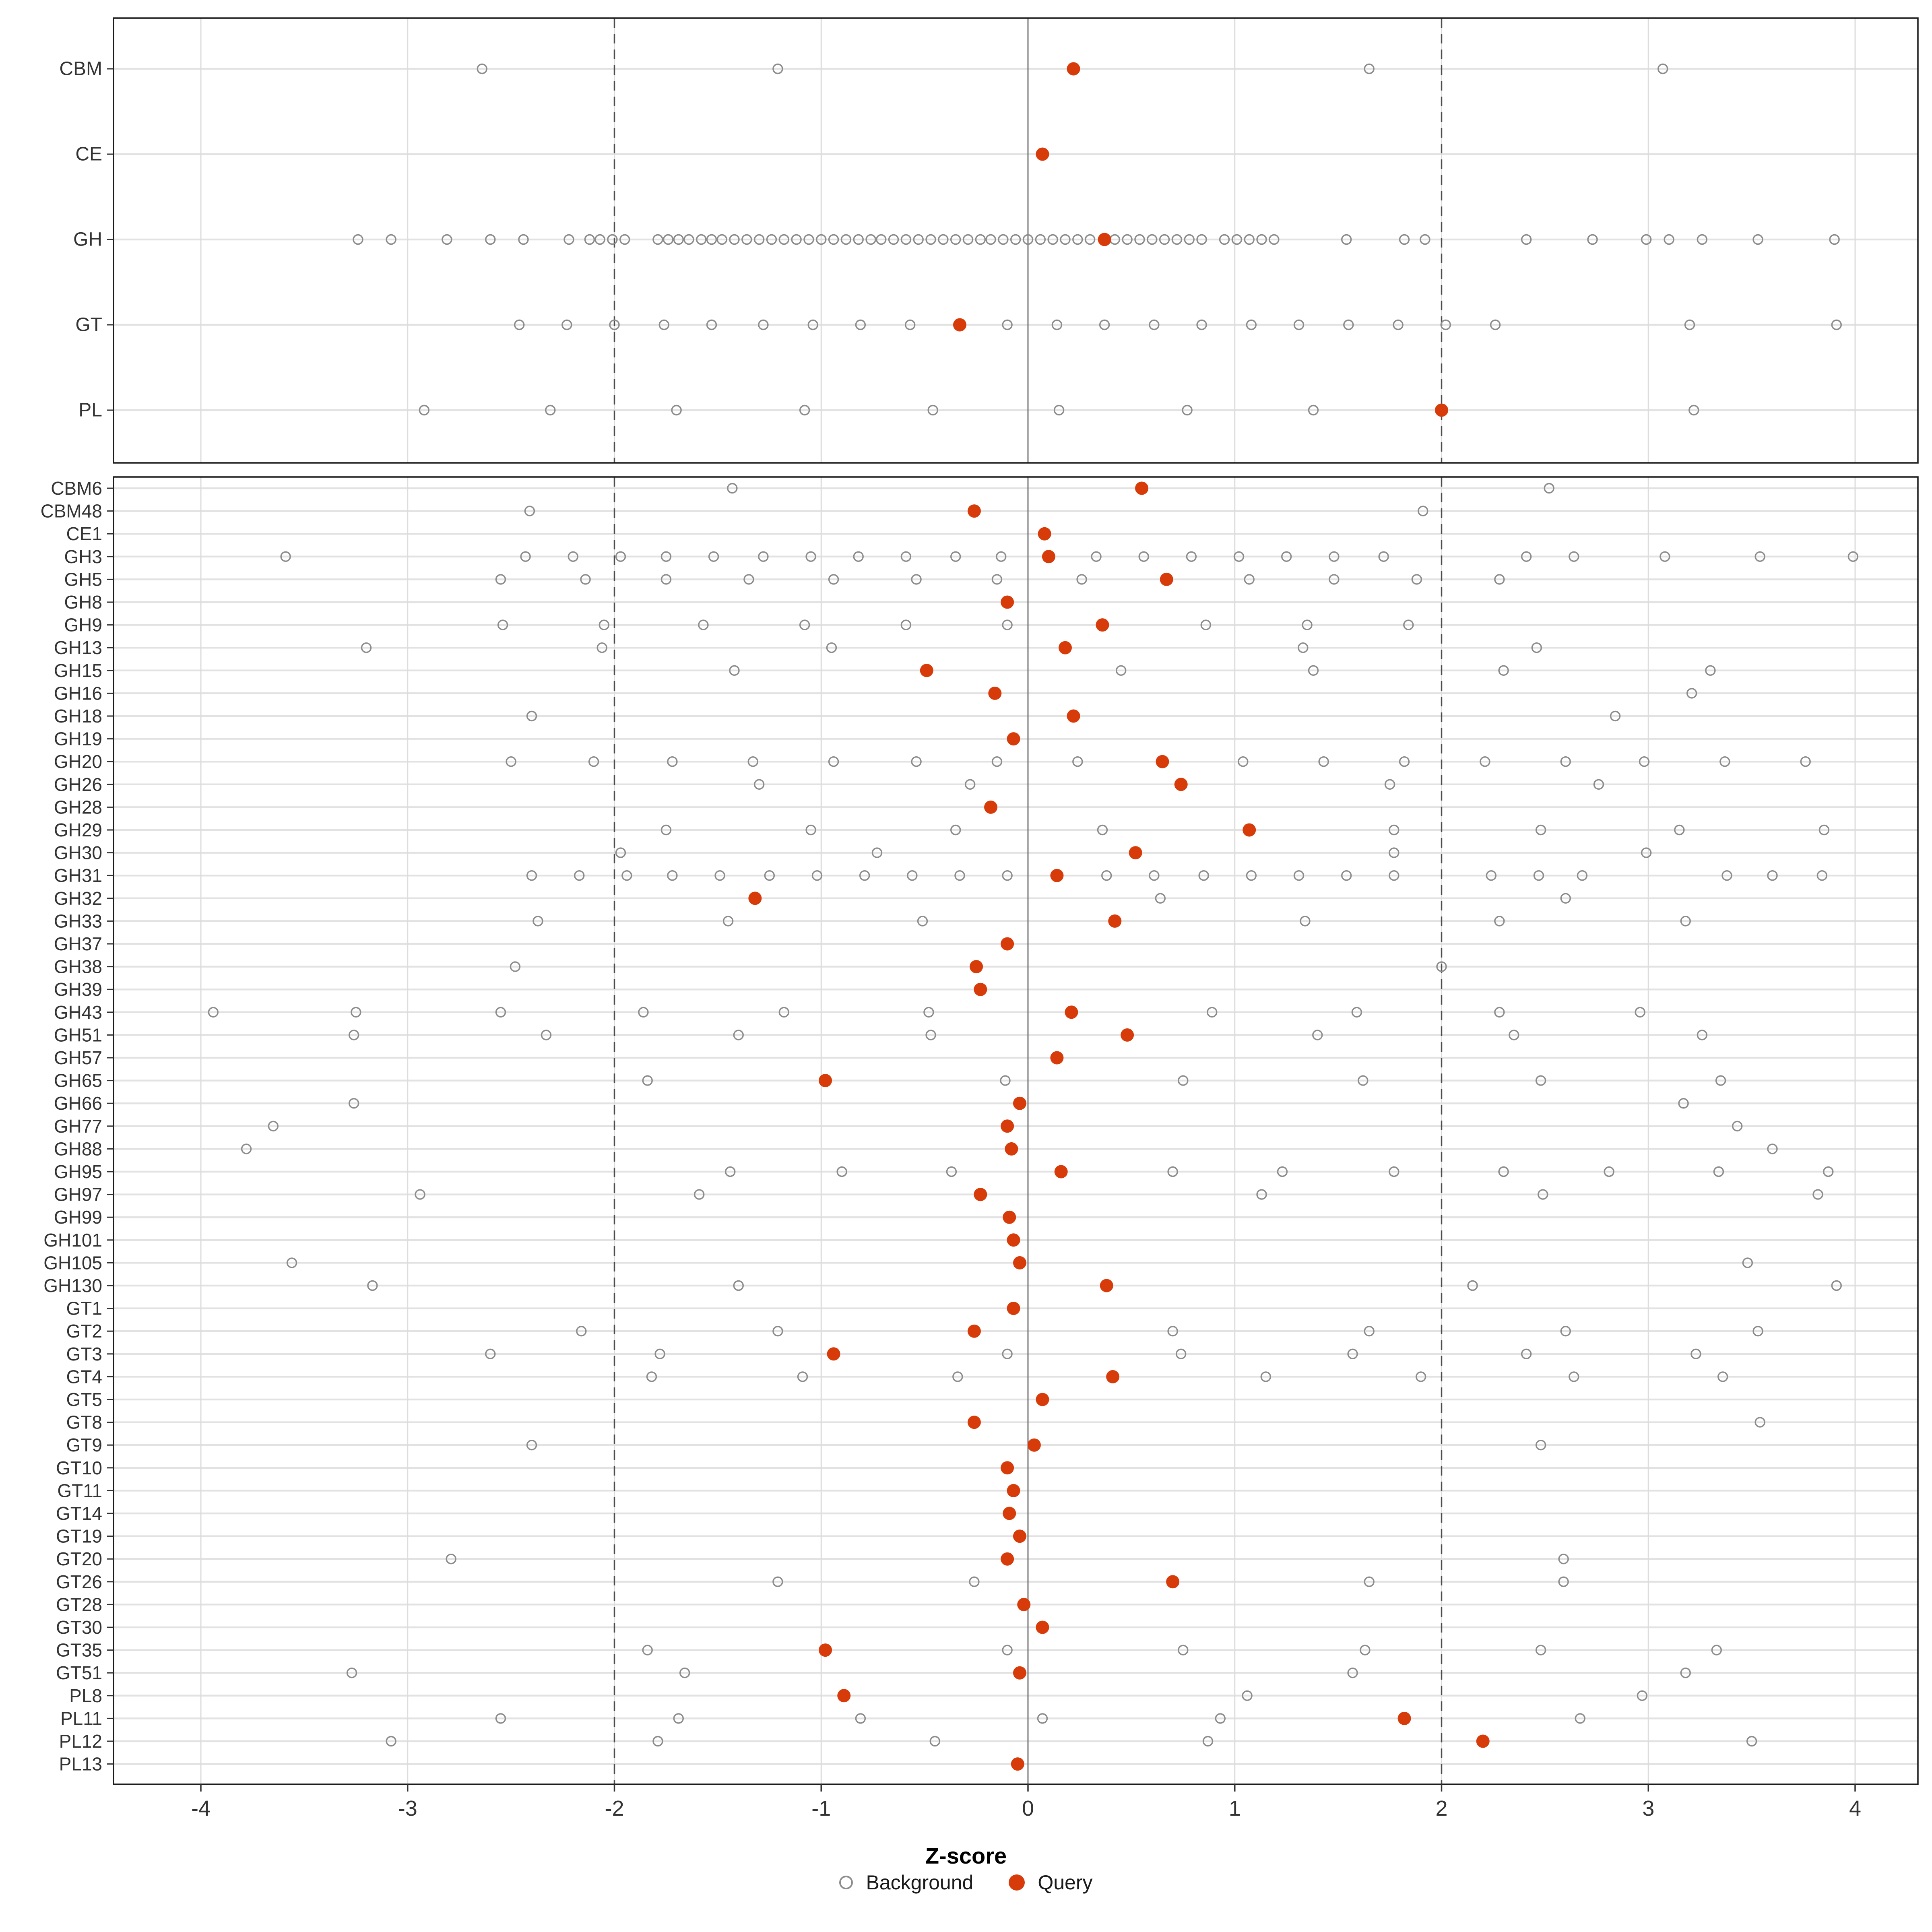 Image resolution: width=1932 pixels, height=1932 pixels. Describe the element at coordinates (84, 1331) in the screenshot. I see `row-label: GT2` at that location.